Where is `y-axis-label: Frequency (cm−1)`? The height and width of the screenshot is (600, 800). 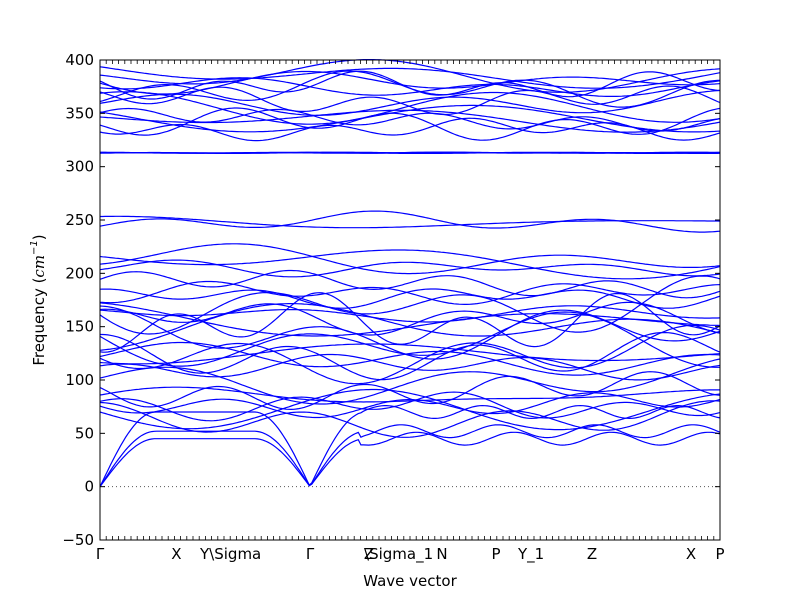 y-axis-label: Frequency (cm−1) is located at coordinates (38, 299).